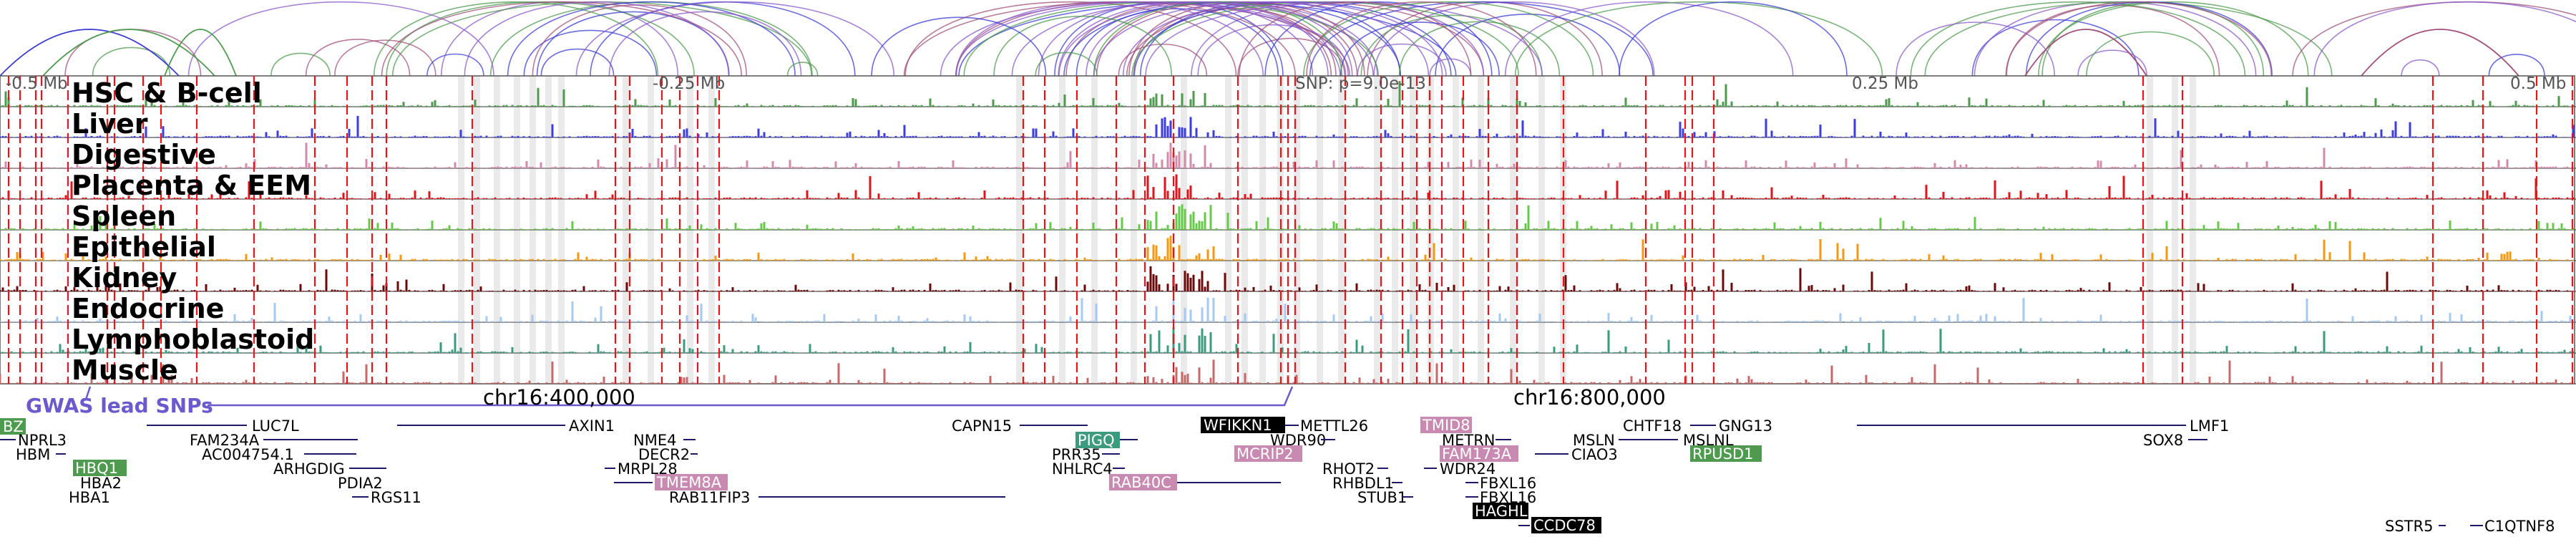 The width and height of the screenshot is (2576, 537). I want to click on svg-text: ARHGDIG, so click(309, 469).